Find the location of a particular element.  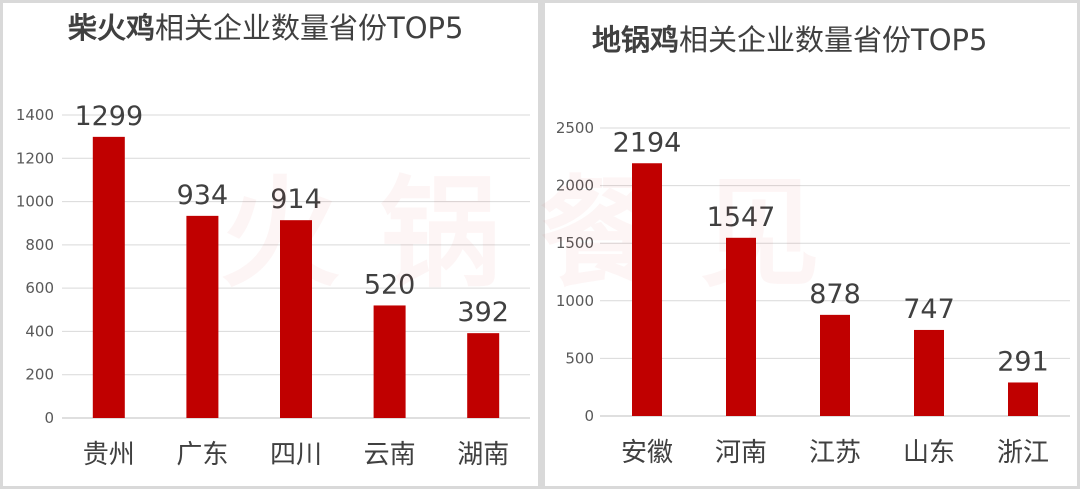

y-tick-label: 2000 is located at coordinates (575, 186).